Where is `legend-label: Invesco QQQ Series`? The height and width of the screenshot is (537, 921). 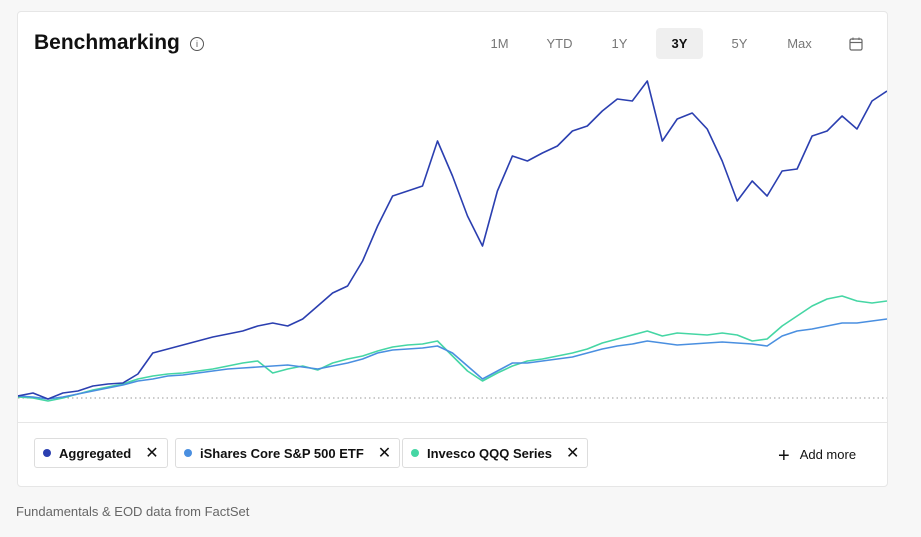
legend-label: Invesco QQQ Series is located at coordinates (490, 453).